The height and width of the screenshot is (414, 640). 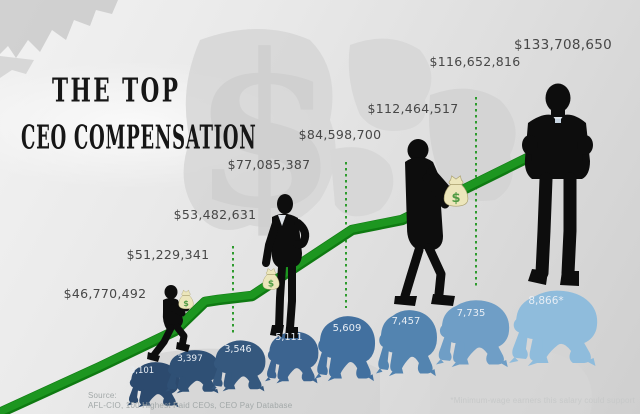 What do you see at coordinates (563, 45) in the screenshot?
I see `salary-label-8: $133,708,650` at bounding box center [563, 45].